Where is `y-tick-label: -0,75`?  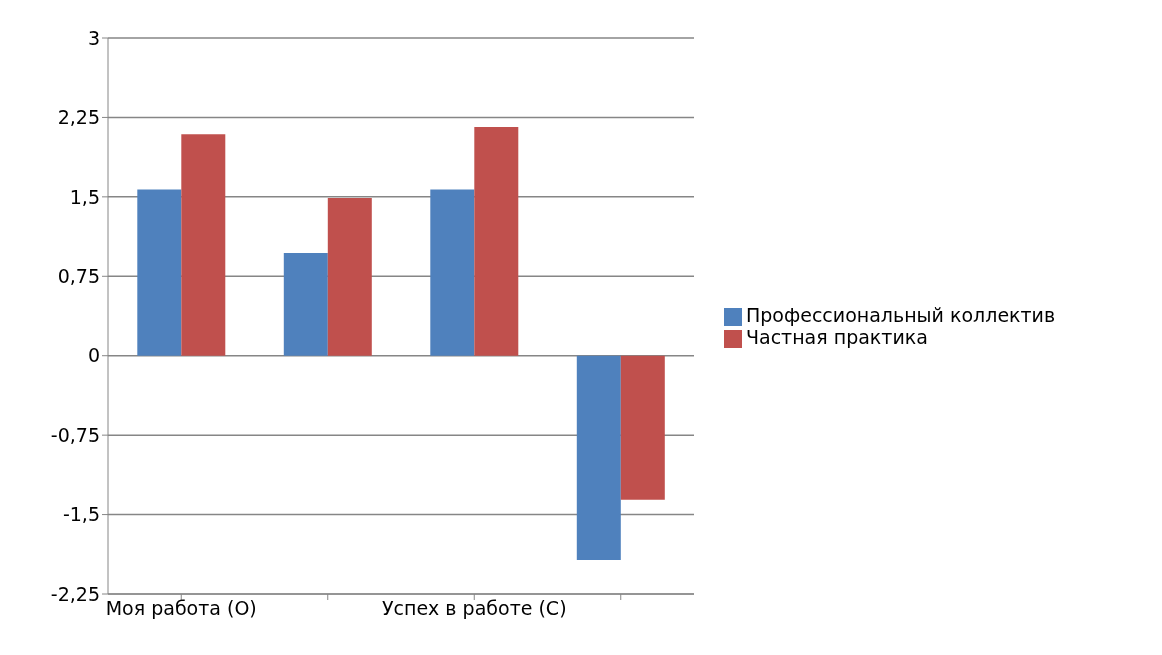 y-tick-label: -0,75 is located at coordinates (75, 434).